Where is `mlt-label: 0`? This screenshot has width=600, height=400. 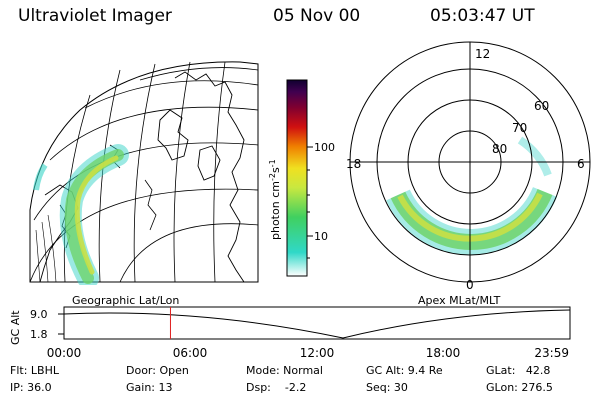 mlt-label: 0 is located at coordinates (470, 285).